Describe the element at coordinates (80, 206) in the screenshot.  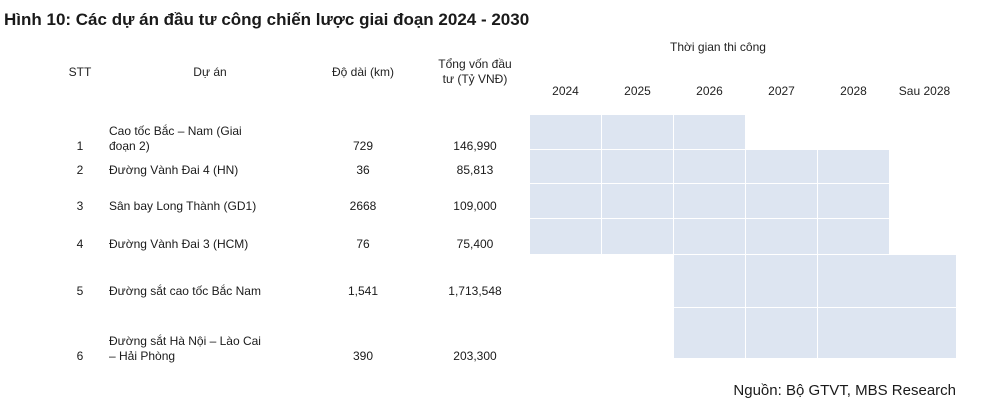
I see `row-stt: 3` at that location.